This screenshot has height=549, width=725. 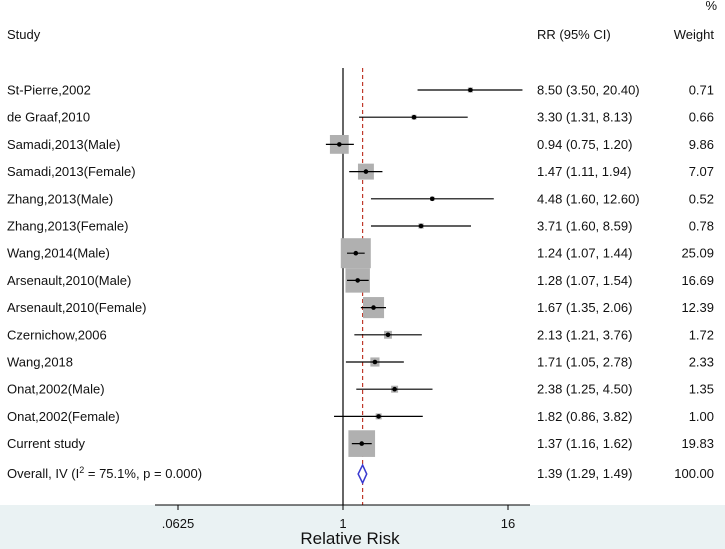 What do you see at coordinates (360, 144) in the screenshot?
I see `table-row: Samadi,2013(Male) 0.94 (0.75, 1.20) 9.86` at bounding box center [360, 144].